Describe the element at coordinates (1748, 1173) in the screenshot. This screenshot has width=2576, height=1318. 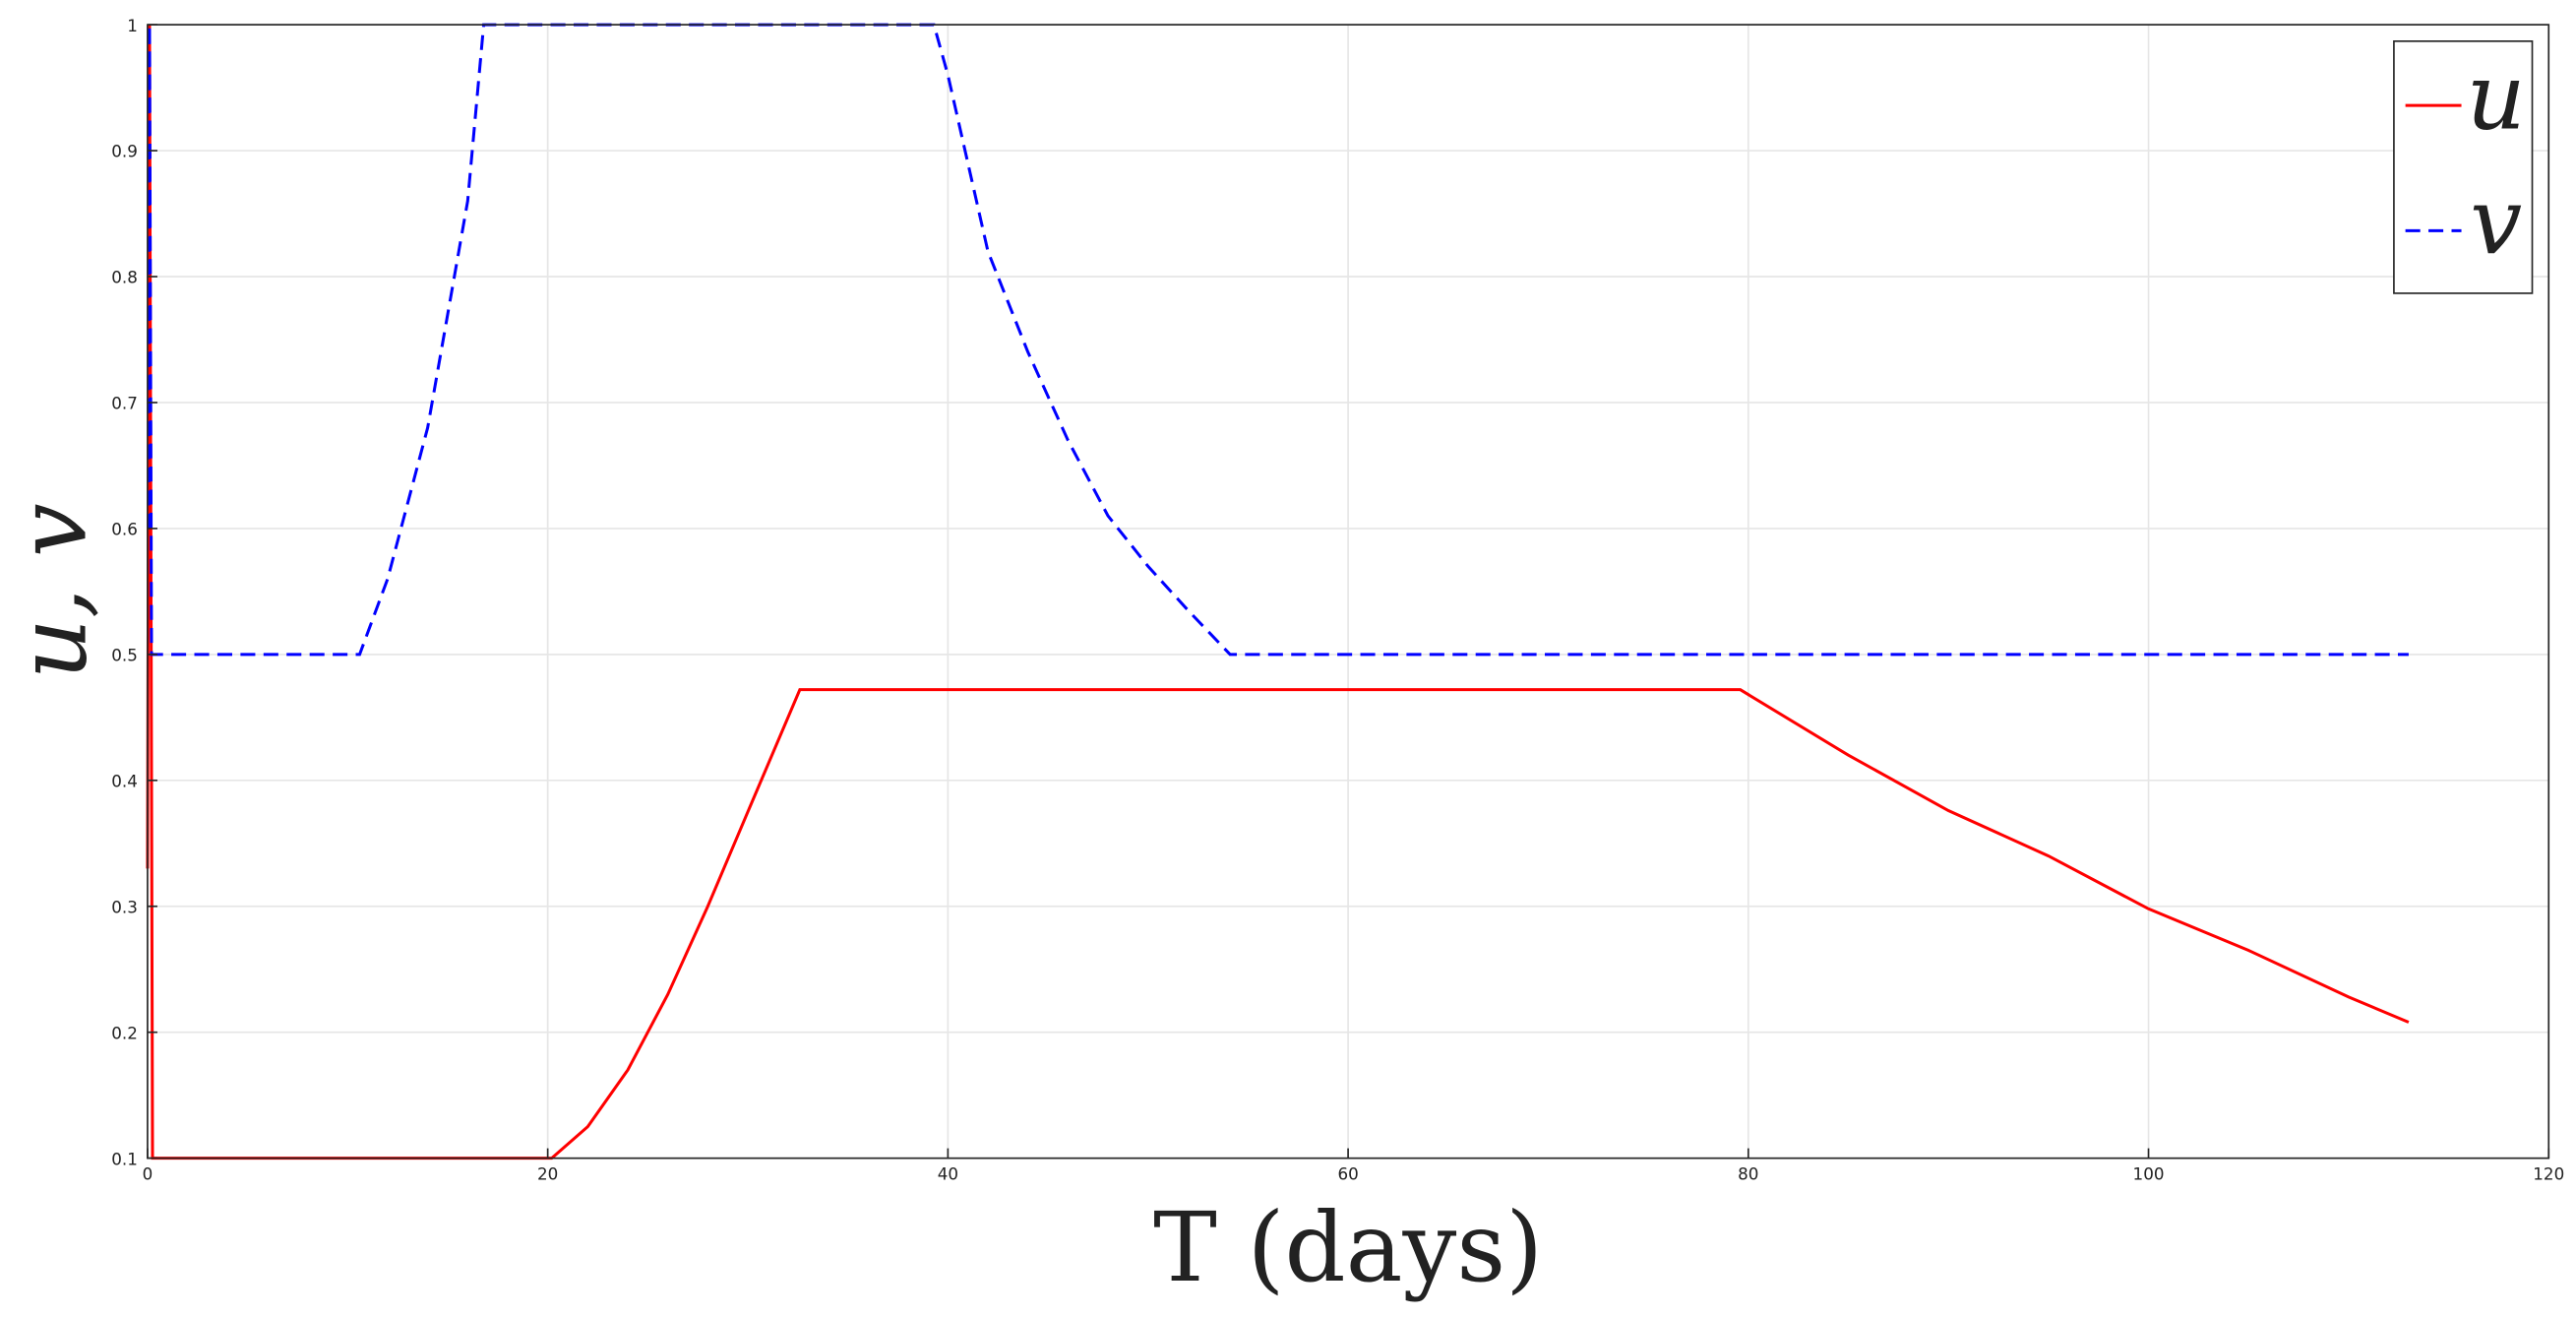
I see `x-tick-label: 80` at that location.